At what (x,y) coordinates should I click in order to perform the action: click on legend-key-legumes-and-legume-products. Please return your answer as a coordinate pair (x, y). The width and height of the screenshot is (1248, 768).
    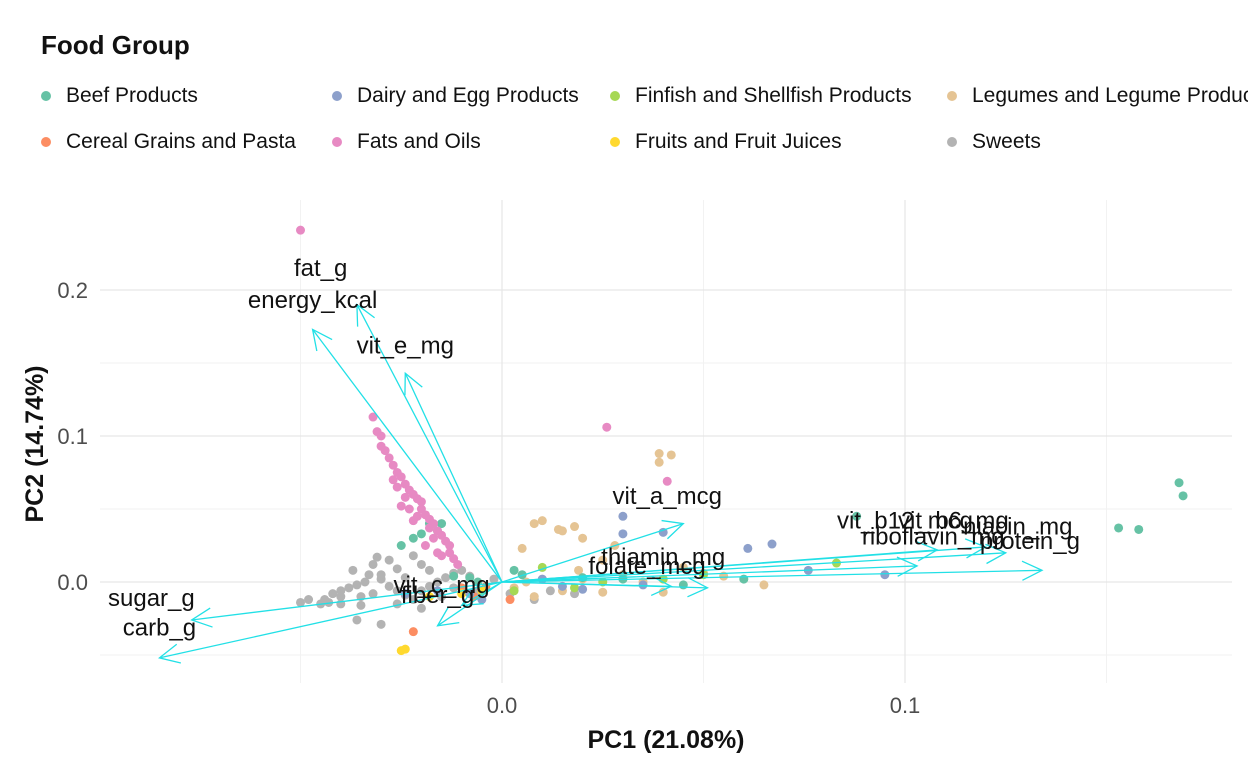
    Looking at the image, I should click on (952, 96).